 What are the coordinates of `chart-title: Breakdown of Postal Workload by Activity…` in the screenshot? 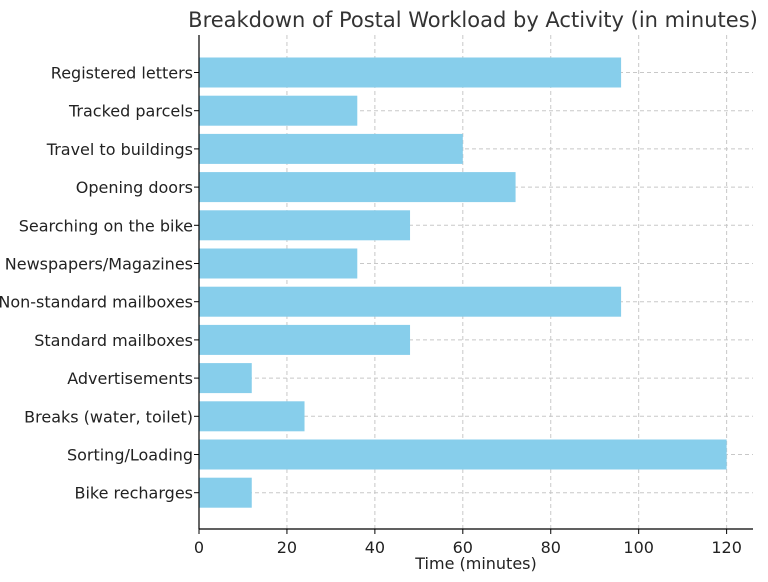 It's located at (473, 20).